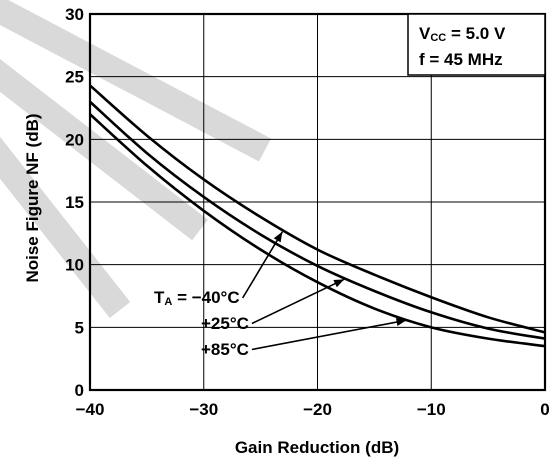 The height and width of the screenshot is (465, 555). I want to click on label-leader-arrows, so click(324, 291).